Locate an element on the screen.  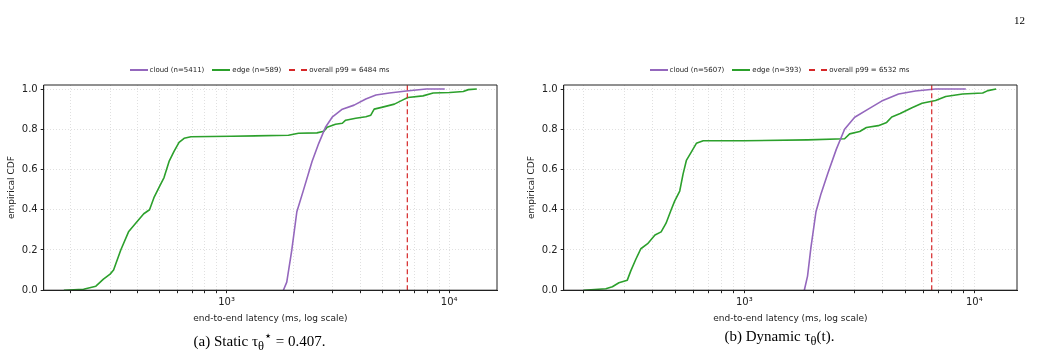
text: (b) Dynamic τ$_{θ}$(t). is located at coordinates (779, 338).